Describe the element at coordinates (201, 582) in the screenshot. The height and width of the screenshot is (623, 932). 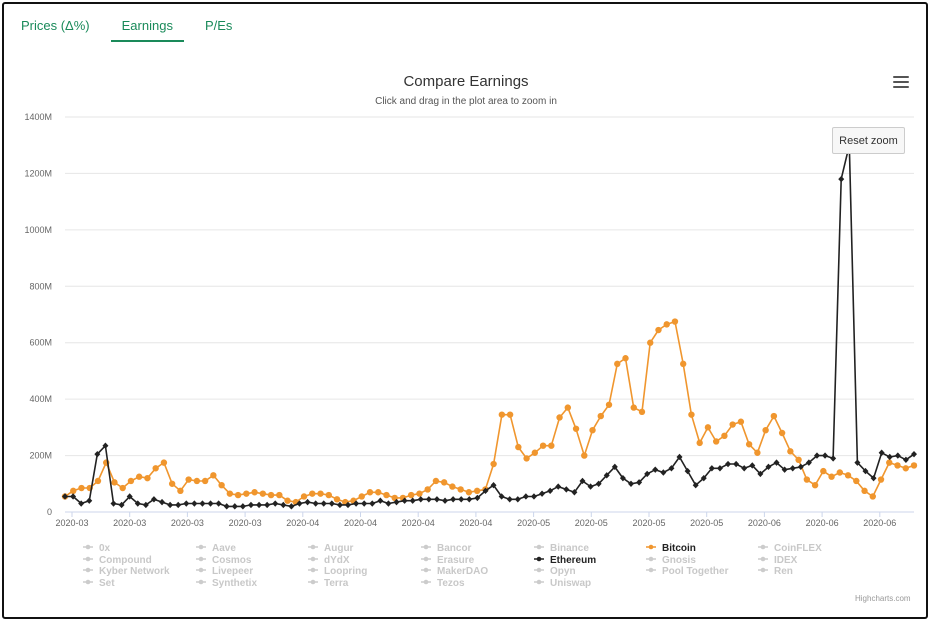
I see `legend-marker-synthetix` at that location.